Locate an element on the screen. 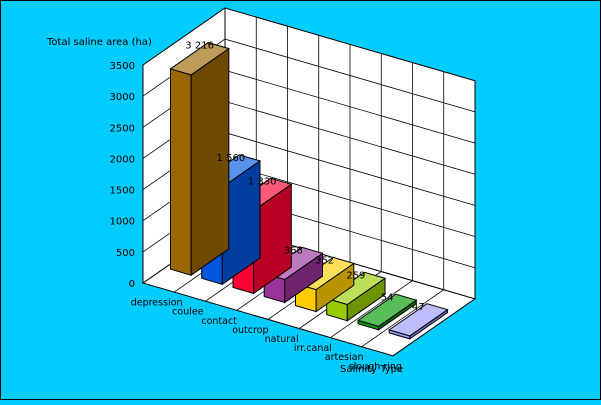 This screenshot has width=601, height=405. y-tick-label: 0 is located at coordinates (132, 284).